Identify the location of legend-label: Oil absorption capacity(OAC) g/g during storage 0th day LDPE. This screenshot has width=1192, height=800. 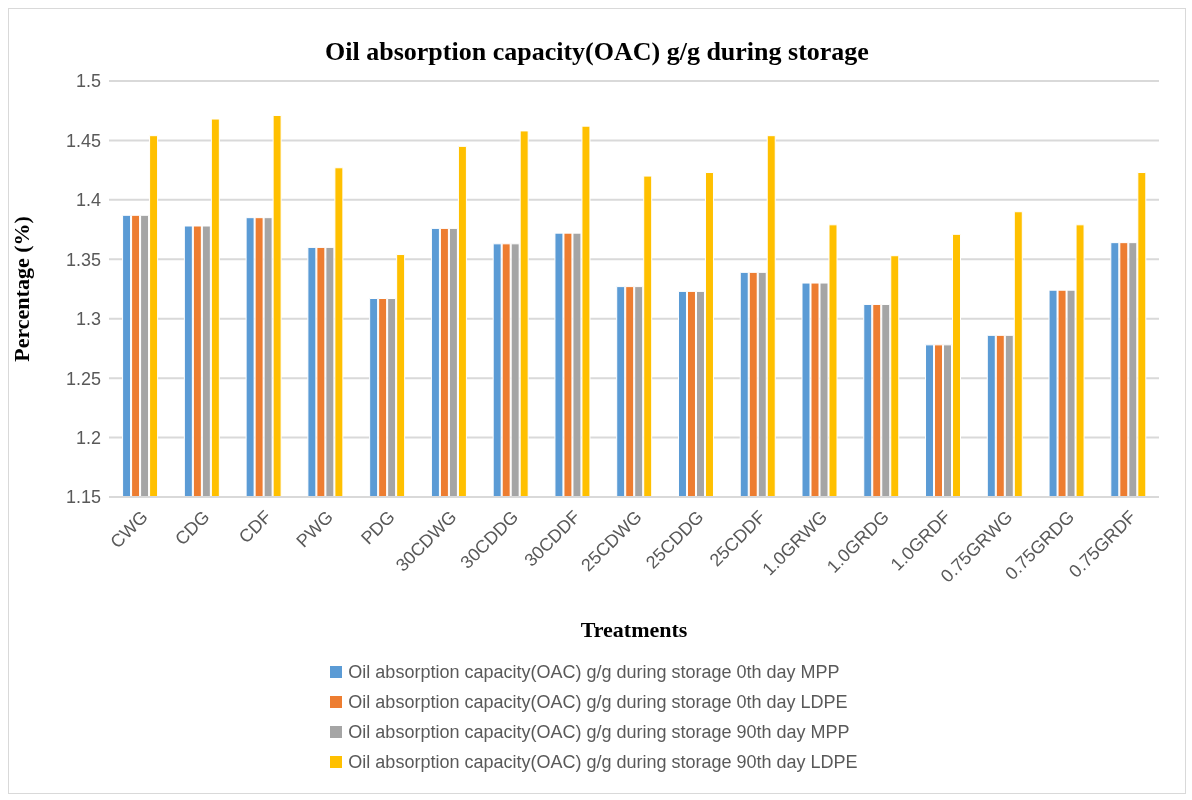
(598, 702).